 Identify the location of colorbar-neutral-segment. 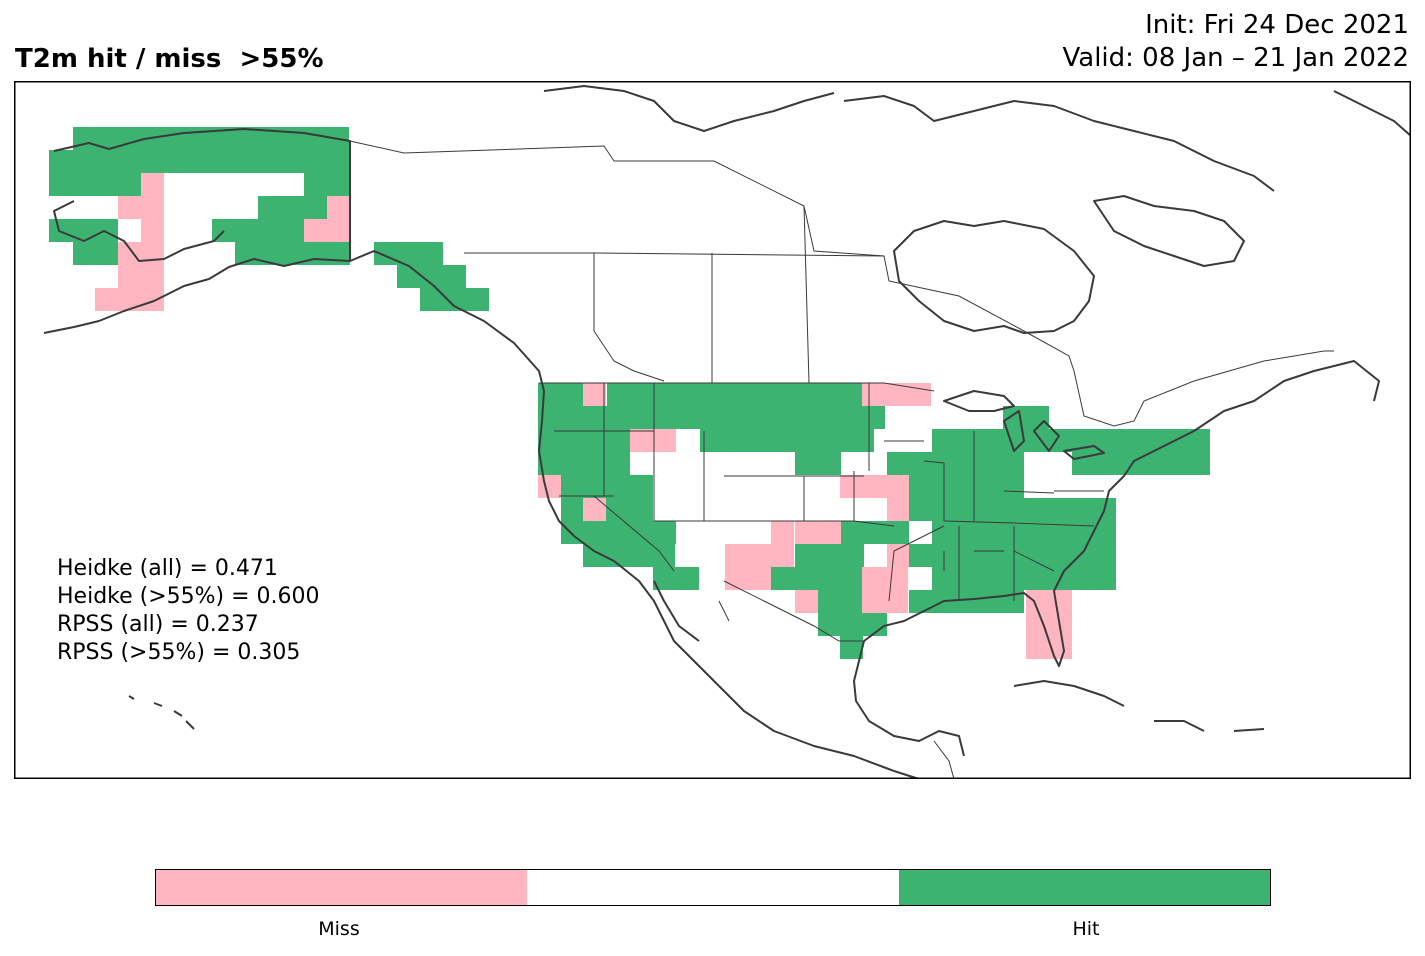
(713, 887).